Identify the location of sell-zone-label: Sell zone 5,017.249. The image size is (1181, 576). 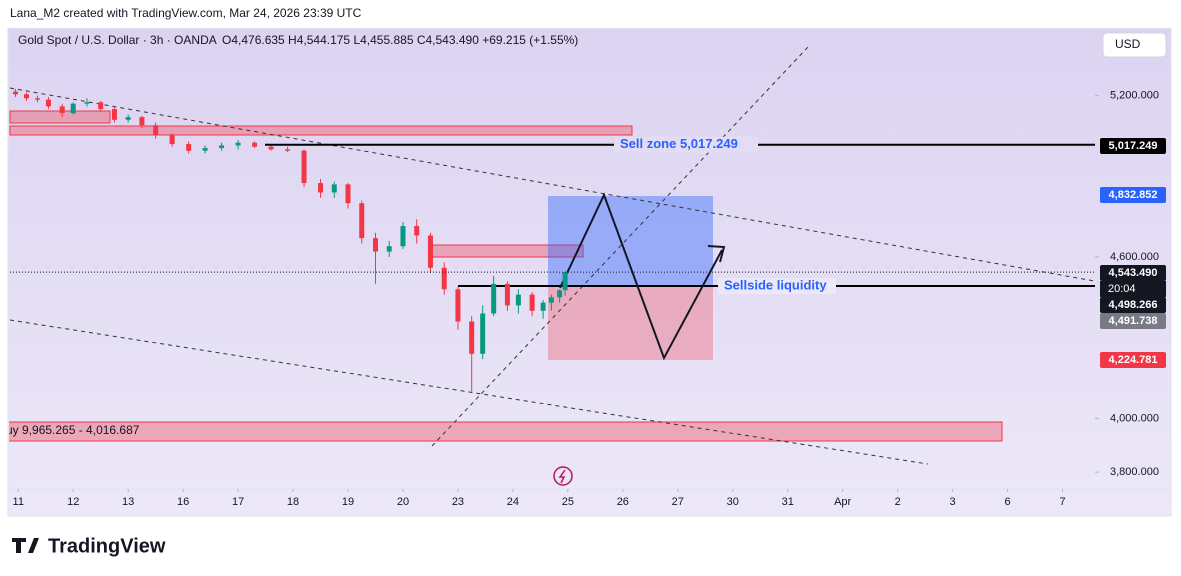
(679, 143).